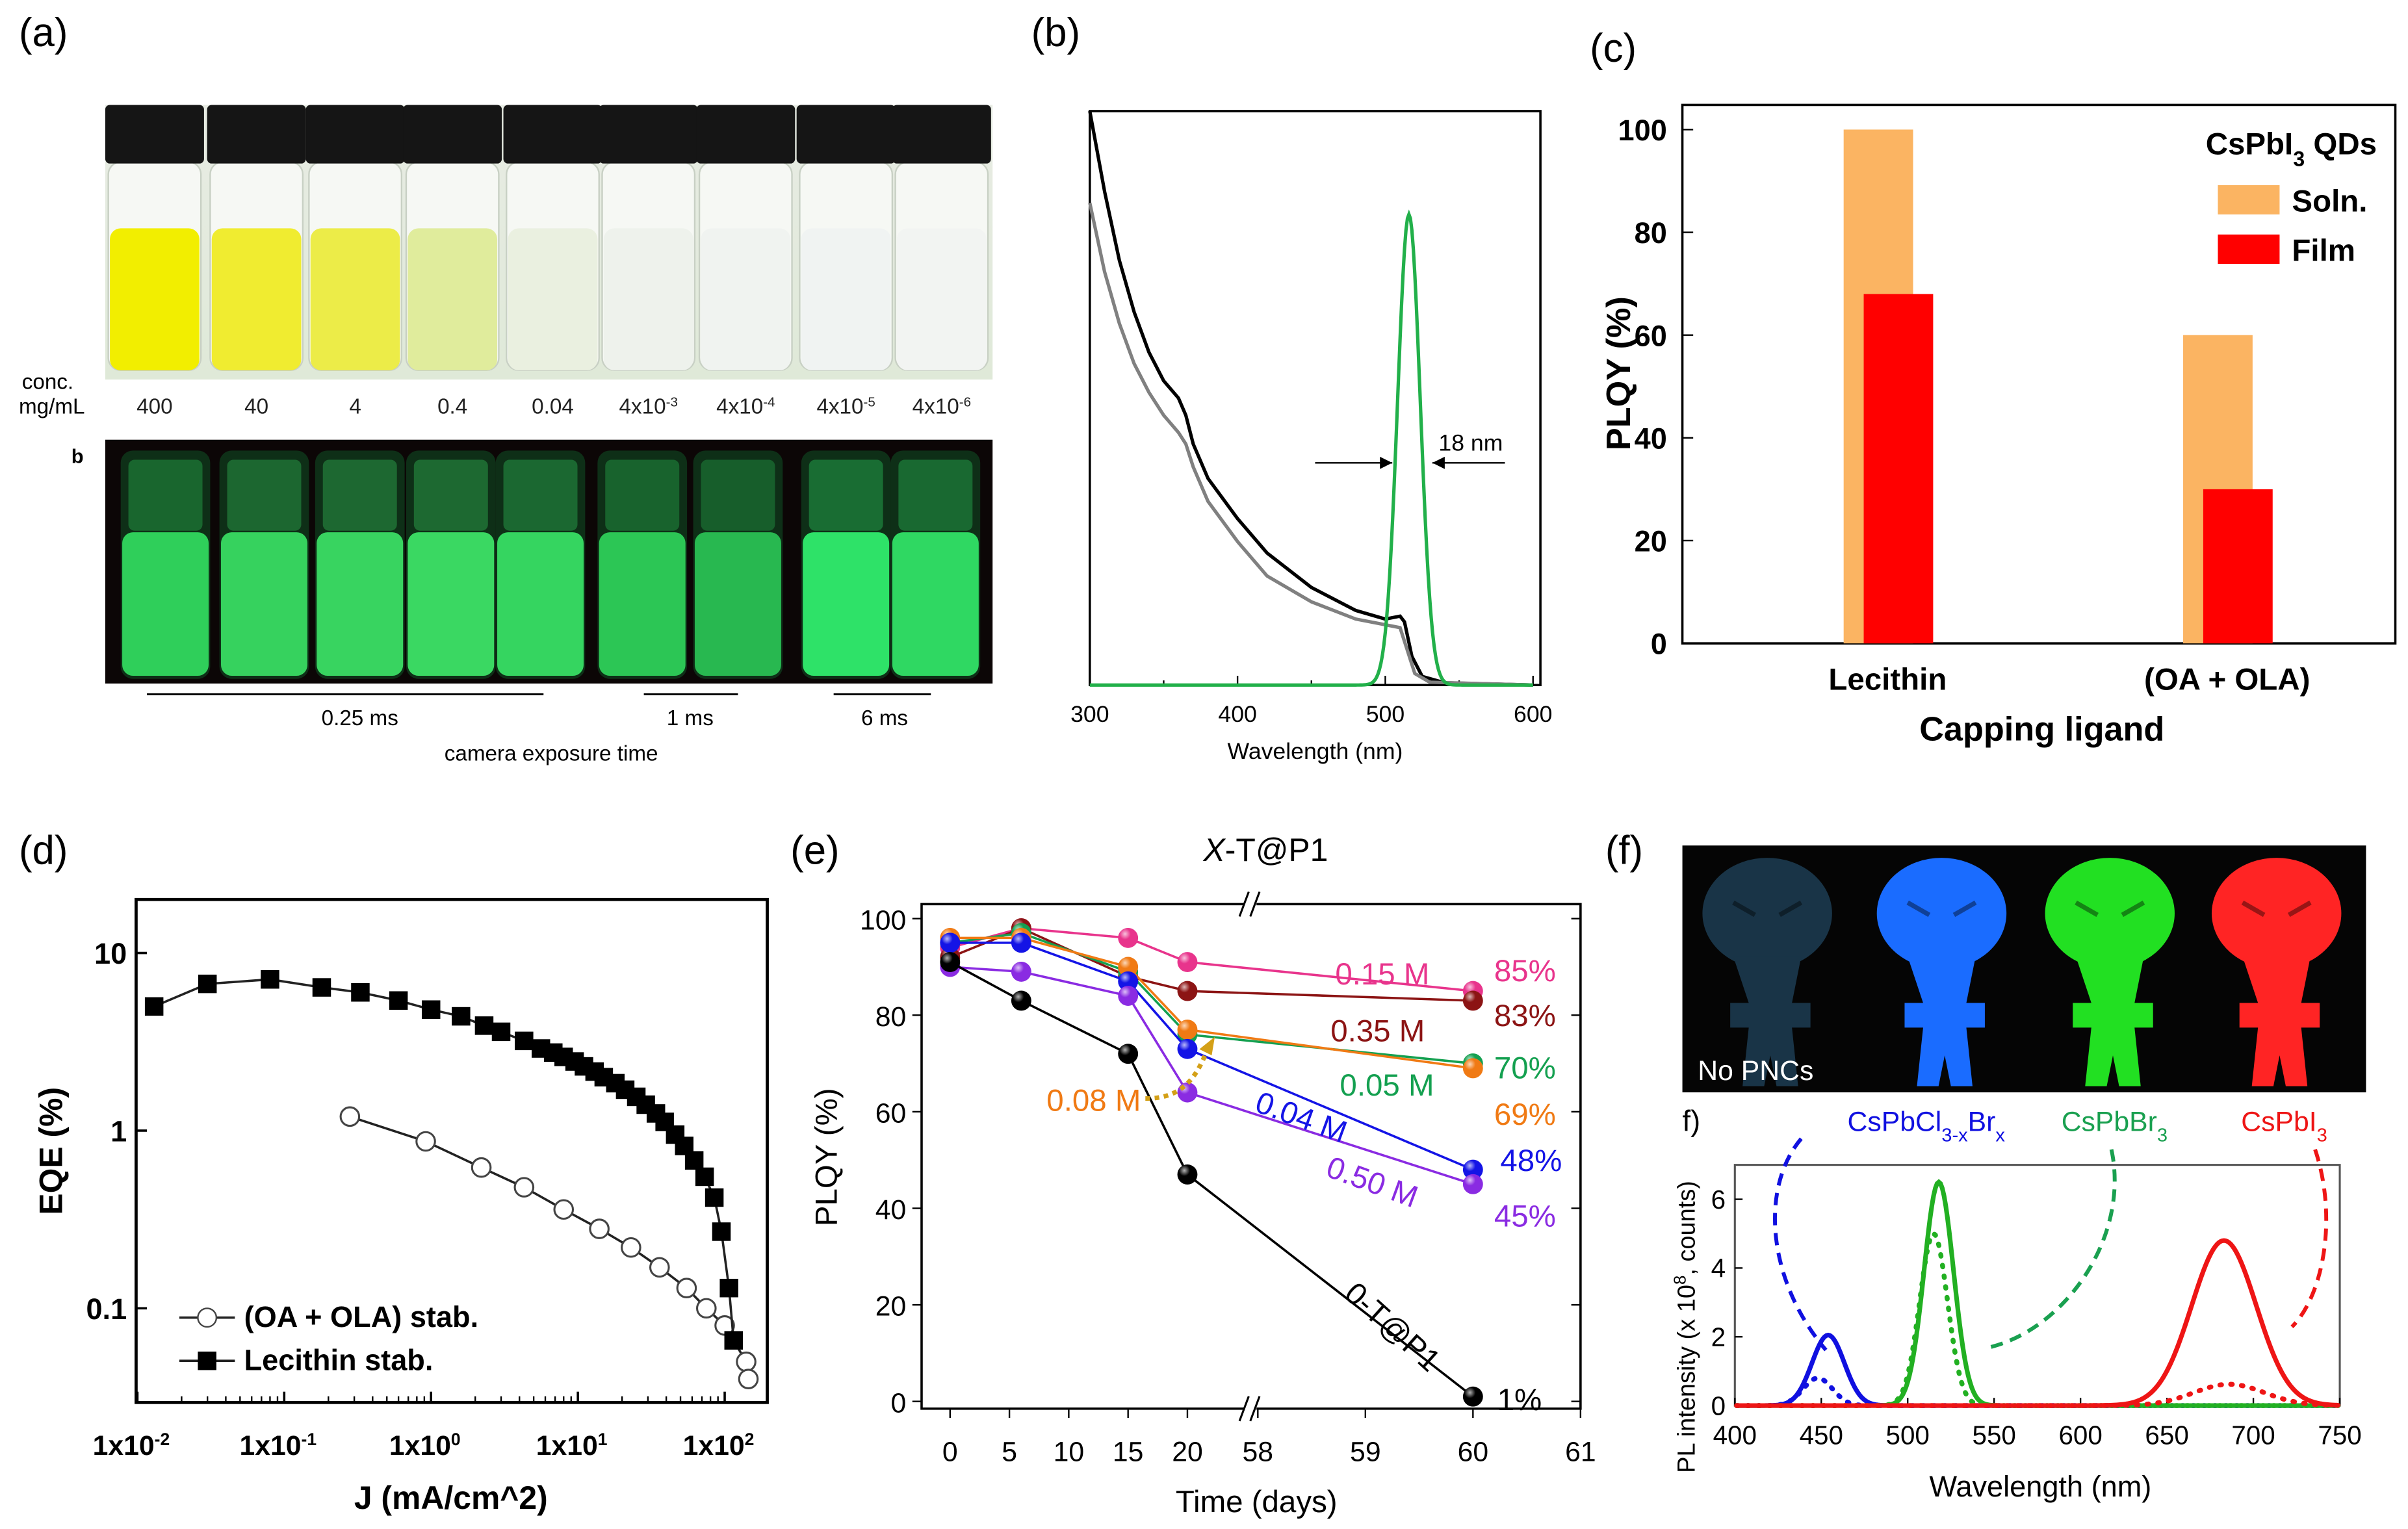  What do you see at coordinates (1315, 751) in the screenshot?
I see `x-axis-label: Wavelength (nm)` at bounding box center [1315, 751].